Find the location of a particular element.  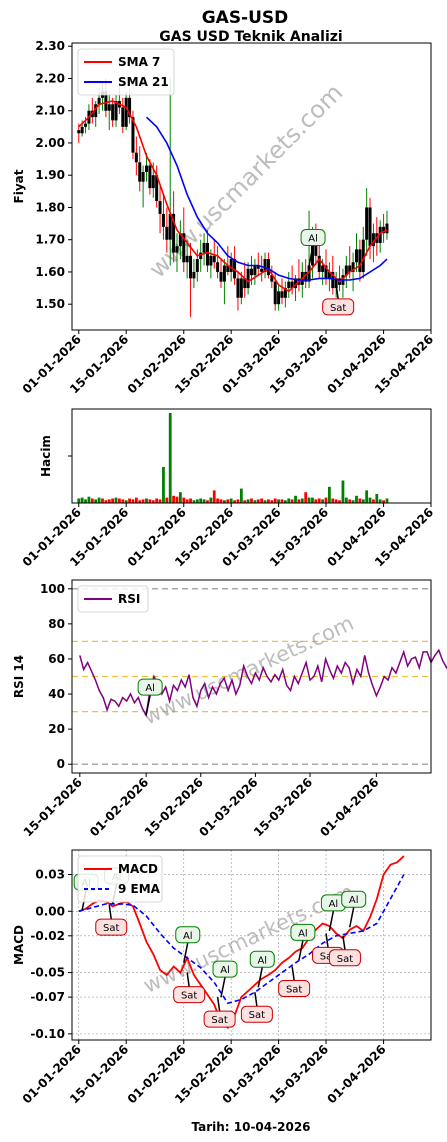

x-tick-label: 01-04-2026 is located at coordinates (349, 807).